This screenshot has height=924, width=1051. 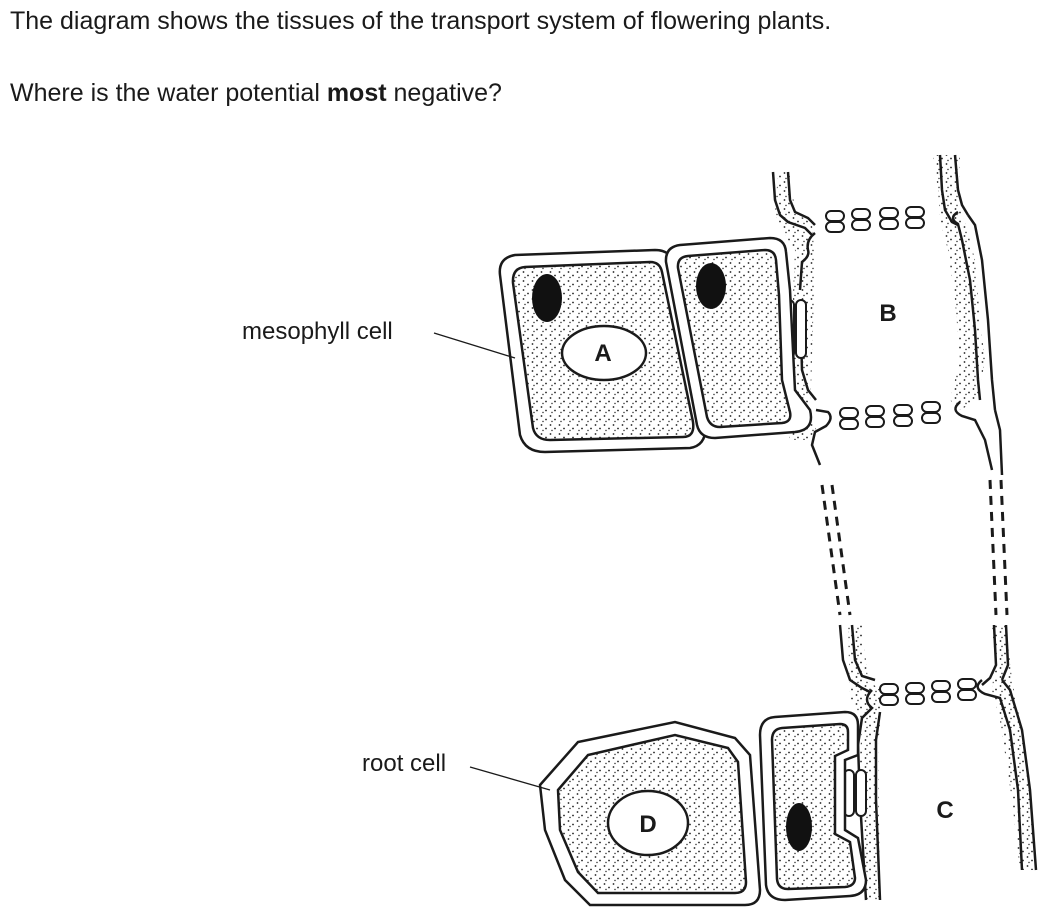 I want to click on letter-a: A, so click(x=602, y=353).